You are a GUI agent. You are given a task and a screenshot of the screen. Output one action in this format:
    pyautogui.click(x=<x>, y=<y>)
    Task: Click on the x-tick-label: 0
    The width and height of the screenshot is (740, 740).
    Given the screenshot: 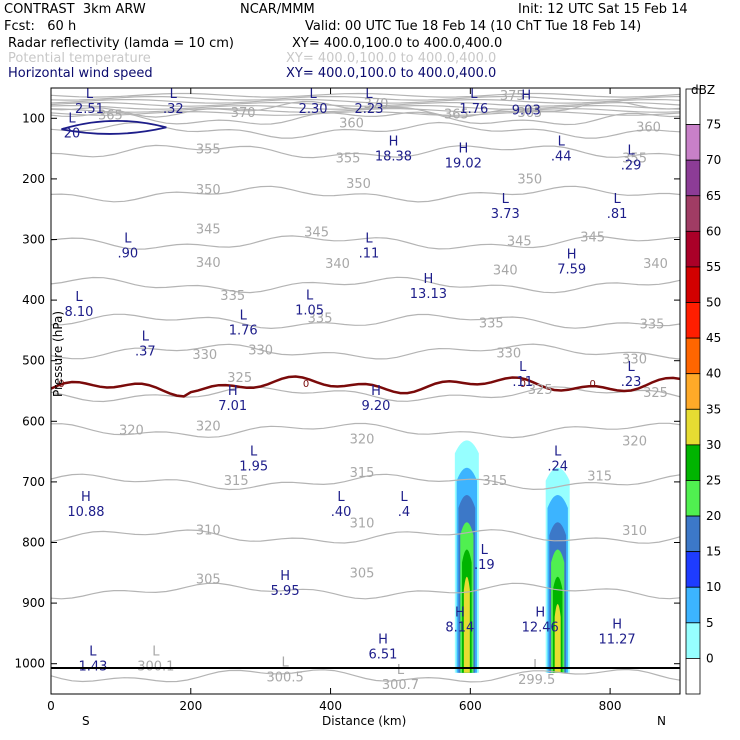 What is the action you would take?
    pyautogui.click(x=51, y=706)
    